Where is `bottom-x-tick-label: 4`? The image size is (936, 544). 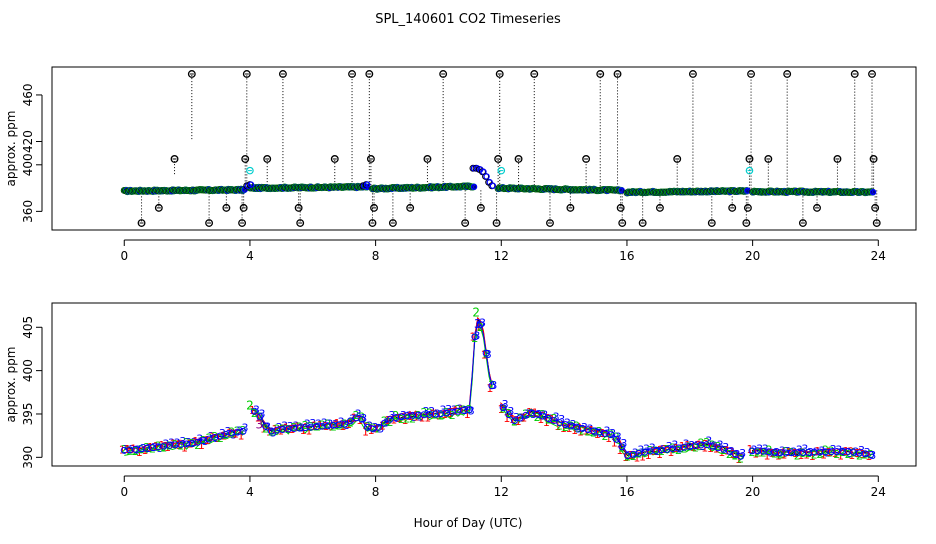 bottom-x-tick-label: 4 is located at coordinates (250, 492).